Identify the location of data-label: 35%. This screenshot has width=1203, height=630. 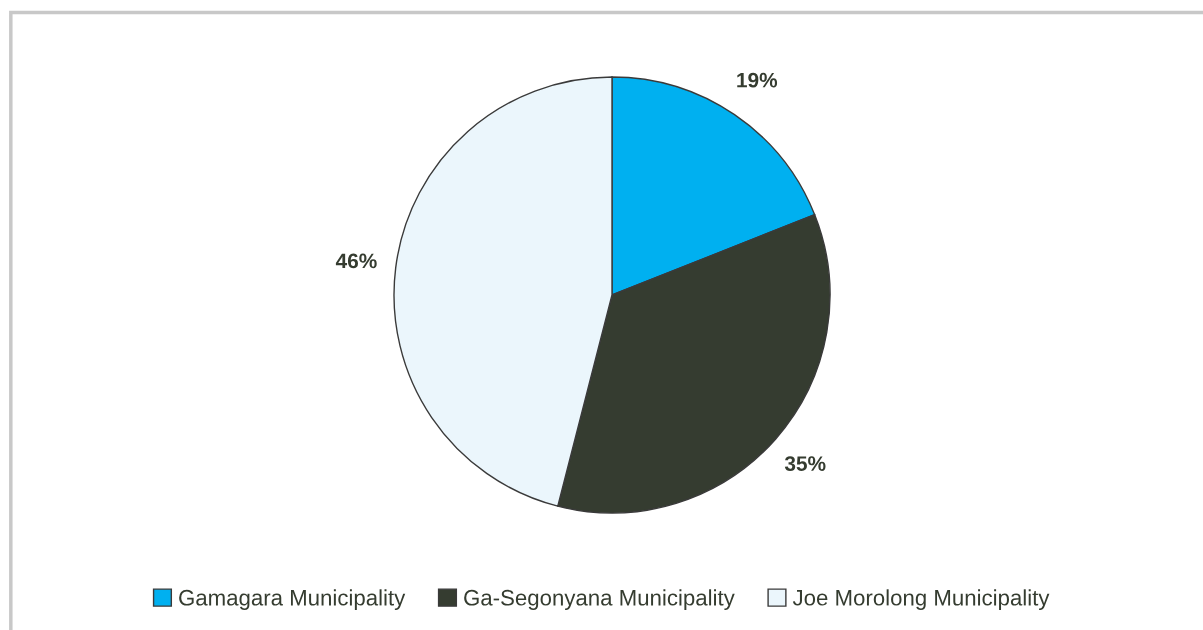
(805, 463).